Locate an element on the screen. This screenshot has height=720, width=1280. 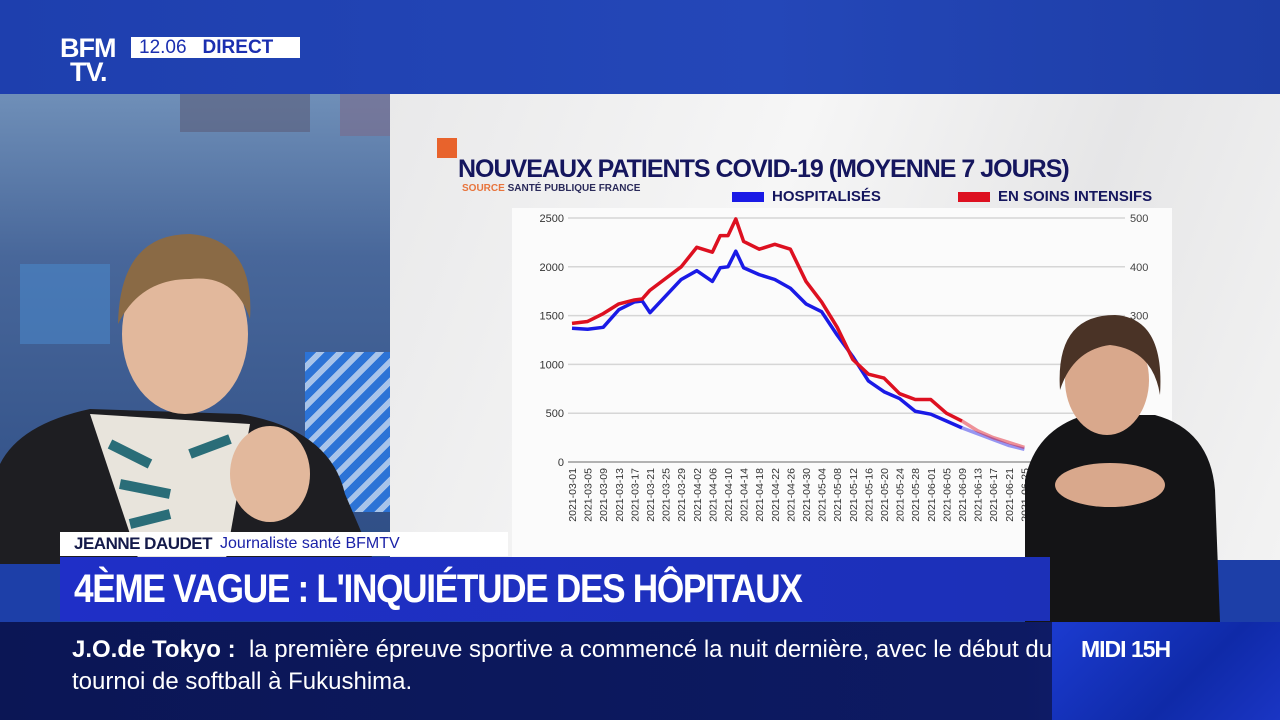
x-tick-label: 2021-04-02 is located at coordinates (698, 495).